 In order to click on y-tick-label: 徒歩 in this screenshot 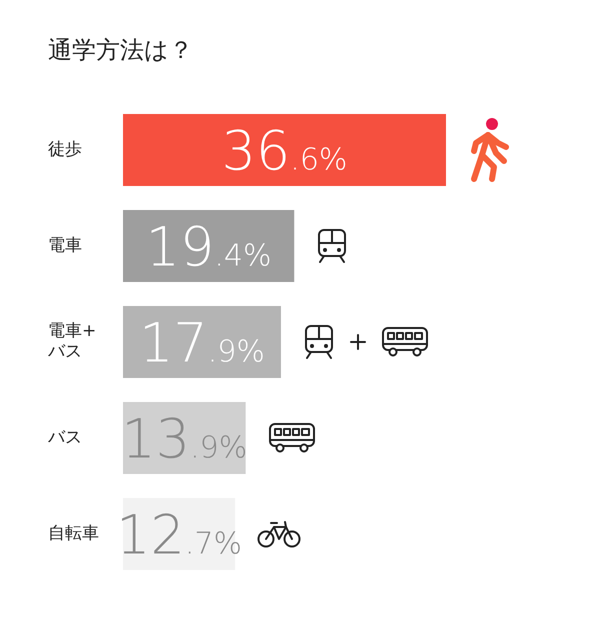, I will do `click(65, 149)`.